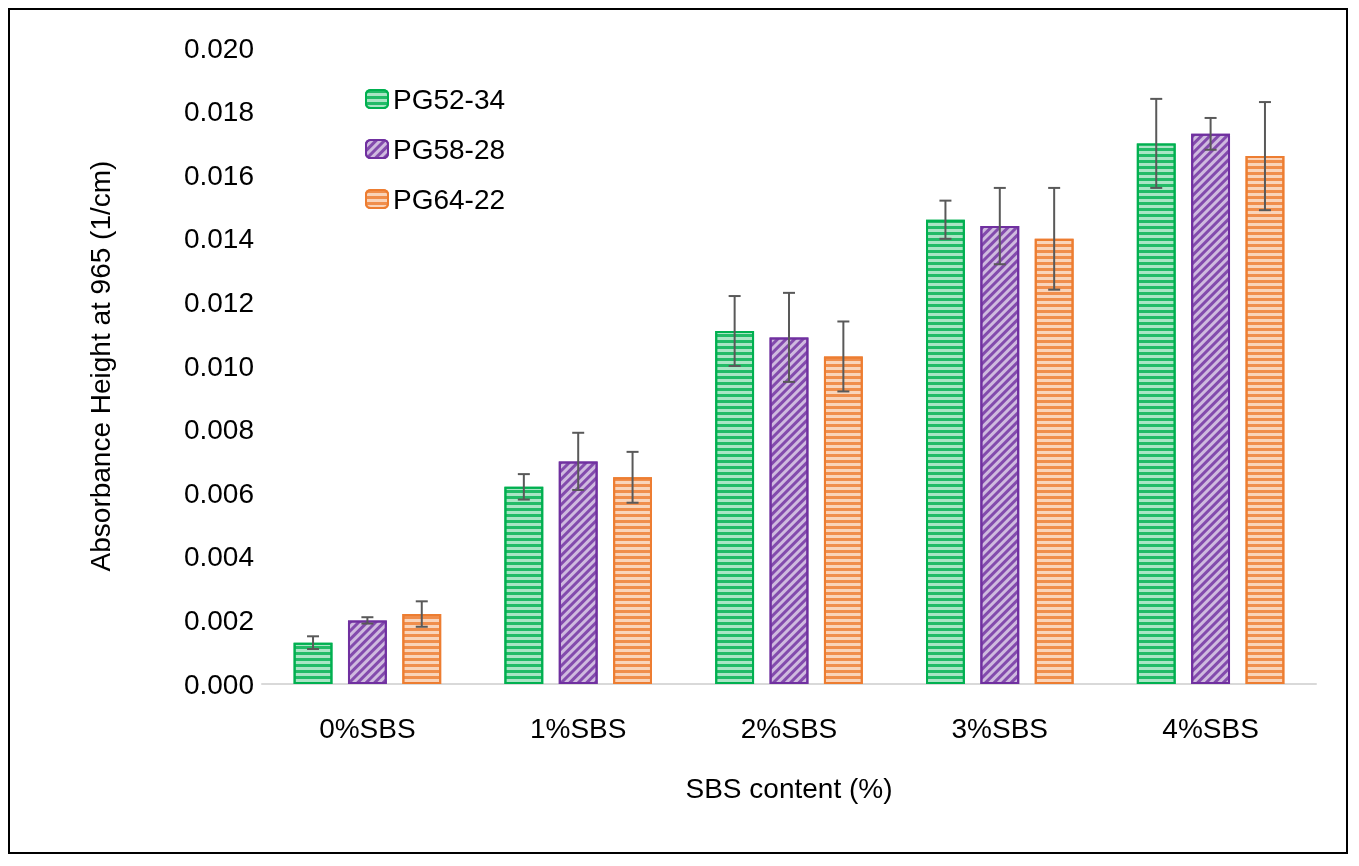  I want to click on x-tick-label: 3%SBS, so click(1000, 728).